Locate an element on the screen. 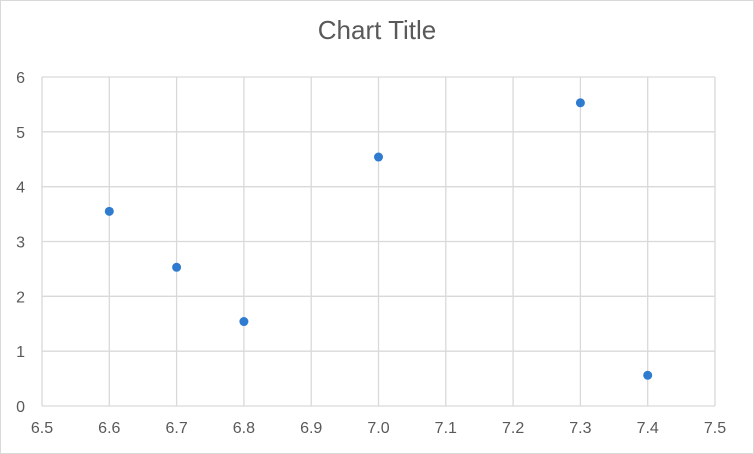  x-tick-label: 6.6 is located at coordinates (109, 428).